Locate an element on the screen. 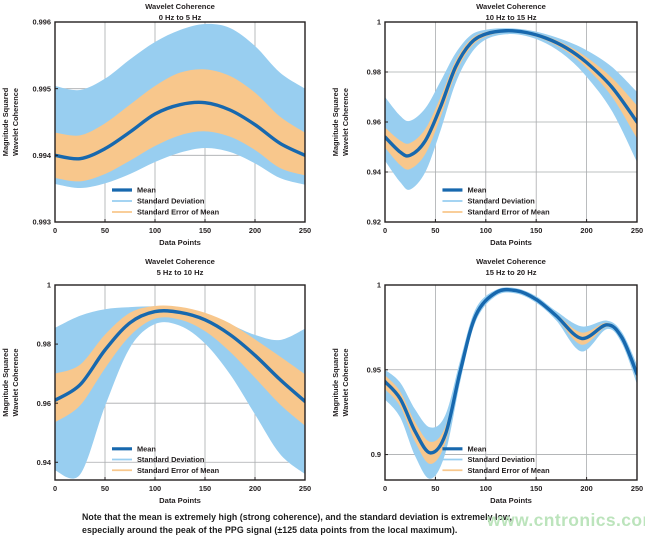 This screenshot has height=539, width=645. y-tick-label: 0.996 is located at coordinates (42, 22).